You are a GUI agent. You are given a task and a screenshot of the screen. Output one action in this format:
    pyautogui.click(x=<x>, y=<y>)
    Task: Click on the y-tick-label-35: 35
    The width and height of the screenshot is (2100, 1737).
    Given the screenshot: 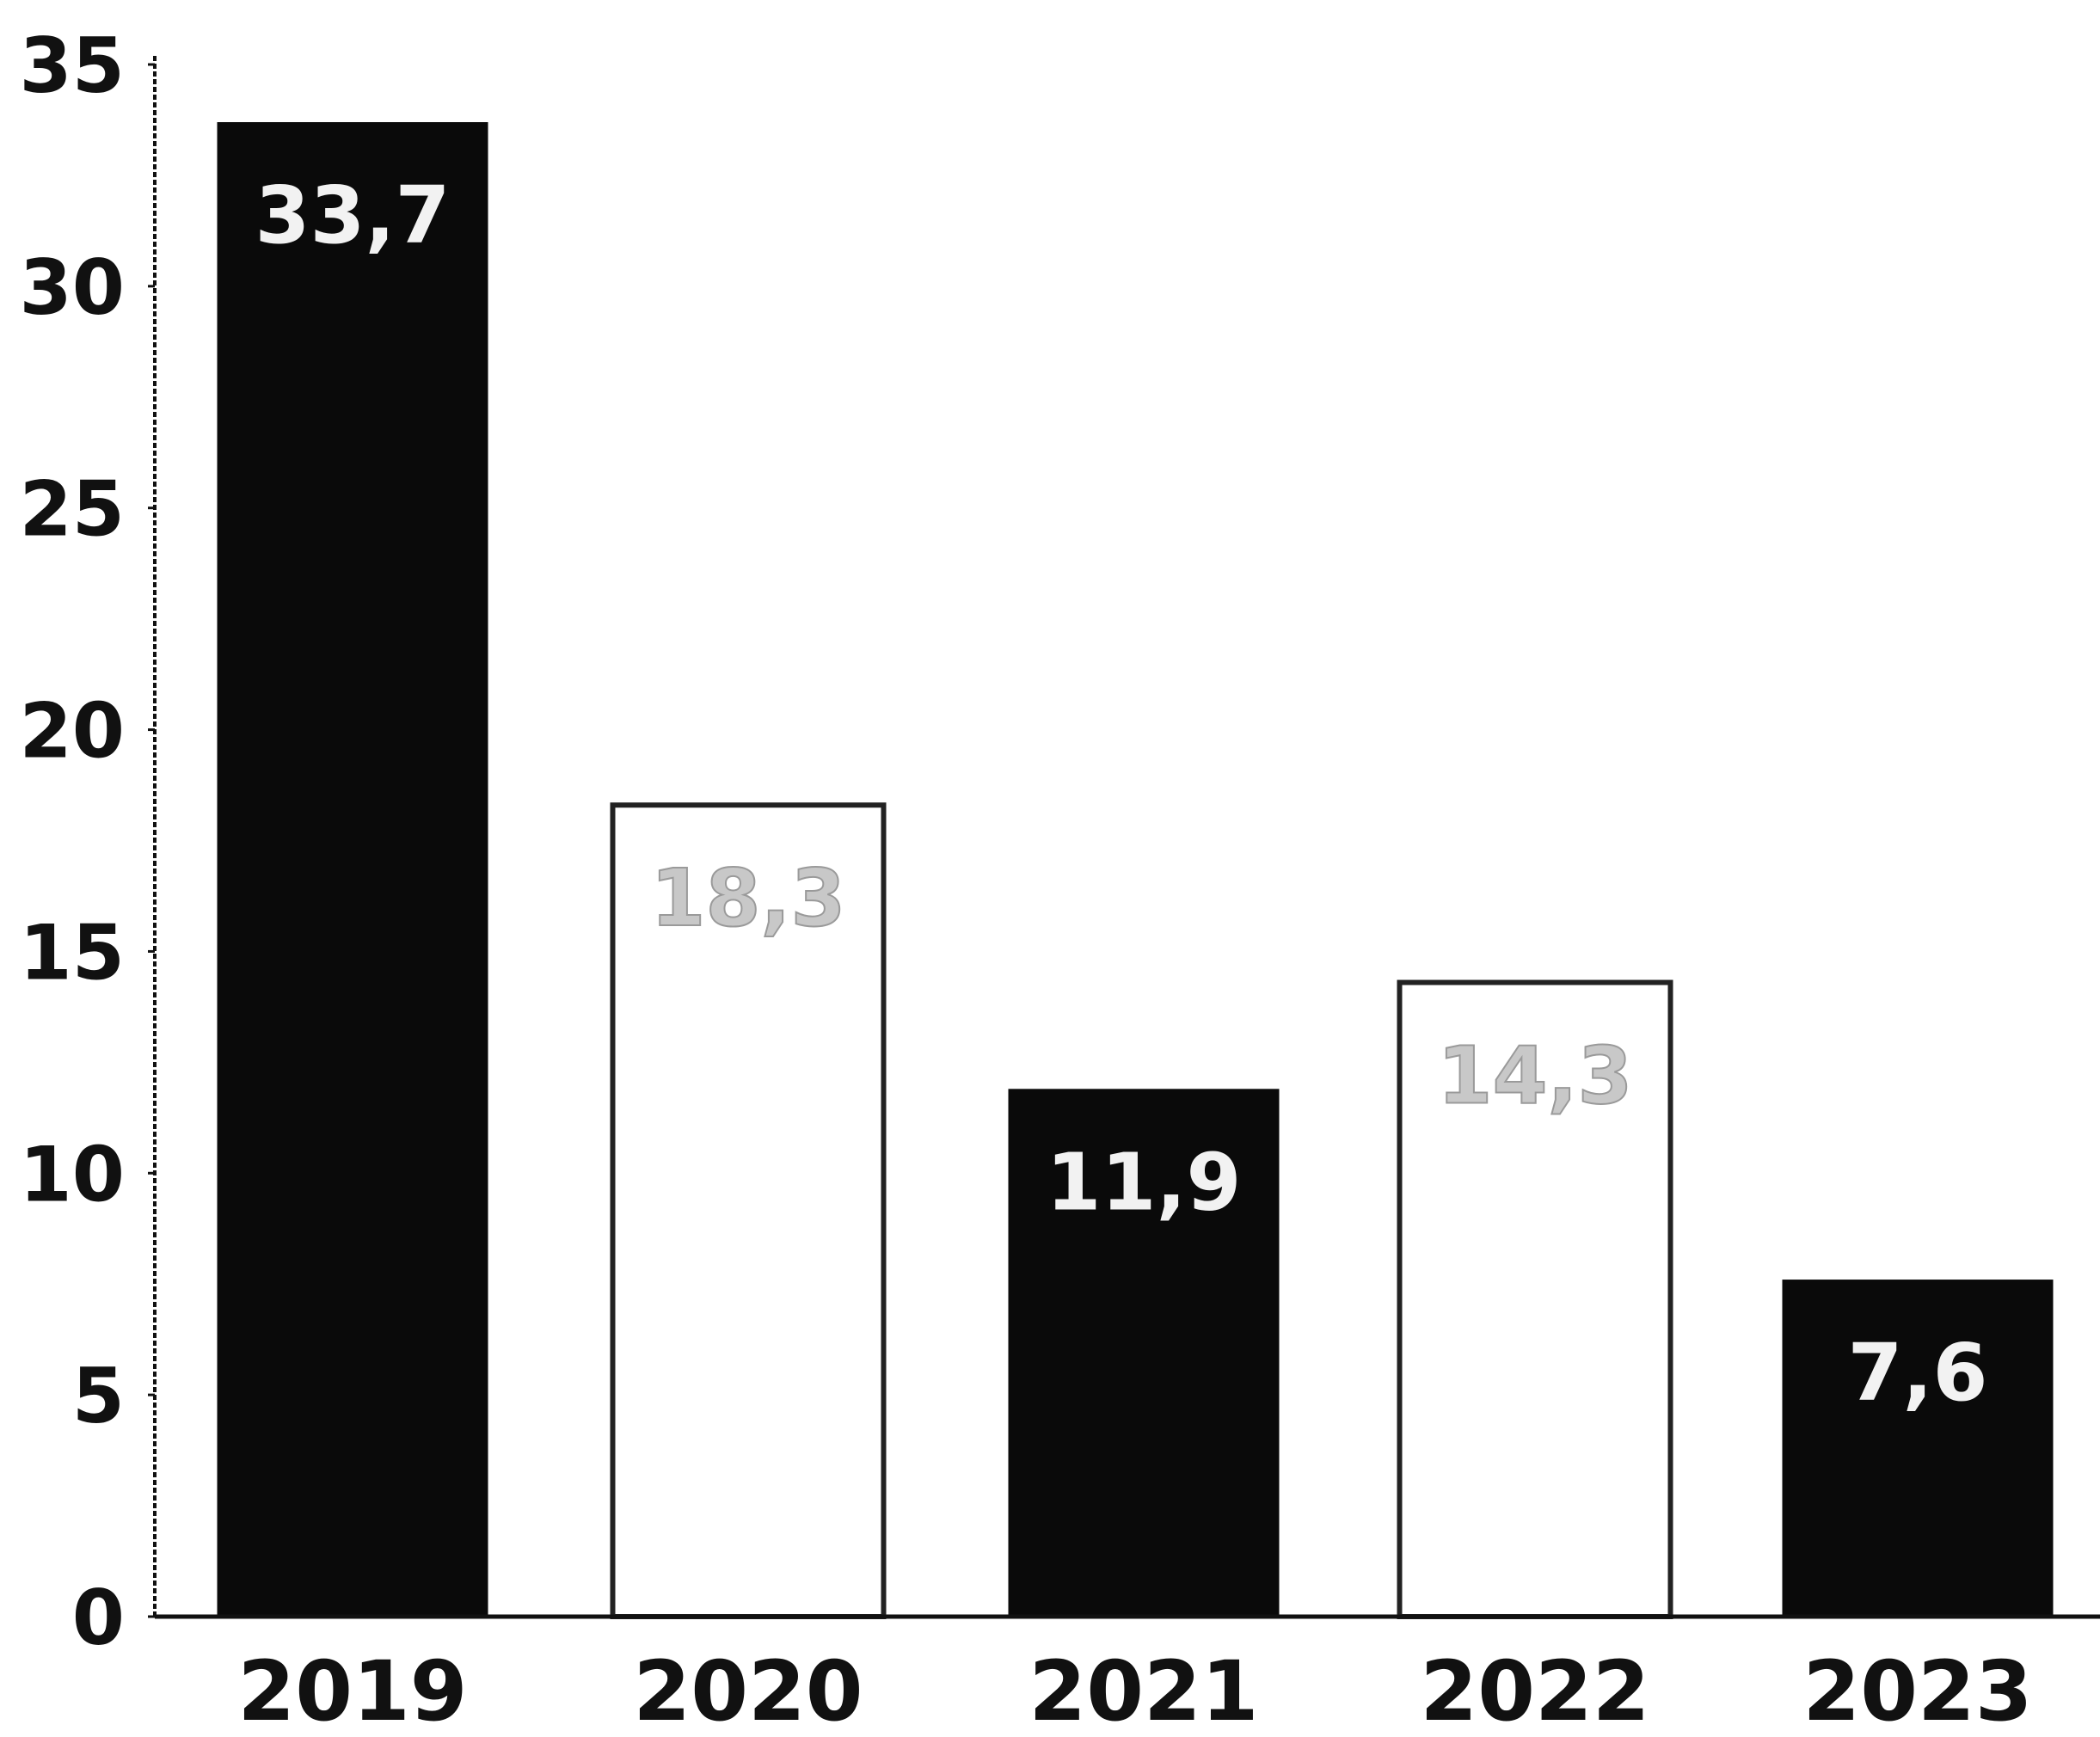 What is the action you would take?
    pyautogui.click(x=72, y=65)
    